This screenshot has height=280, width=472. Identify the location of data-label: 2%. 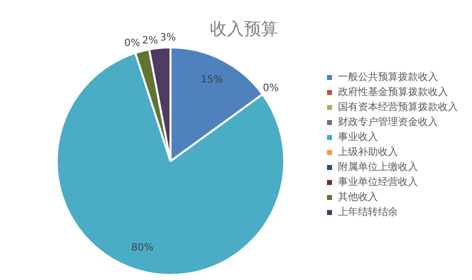
(150, 41).